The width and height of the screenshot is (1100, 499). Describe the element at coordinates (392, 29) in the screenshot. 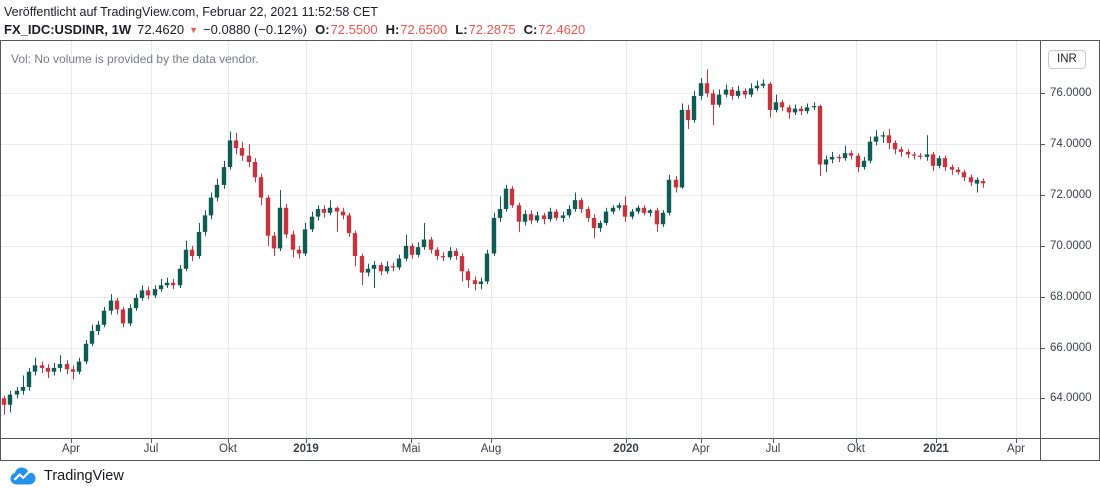

I see `high-label: H:` at that location.